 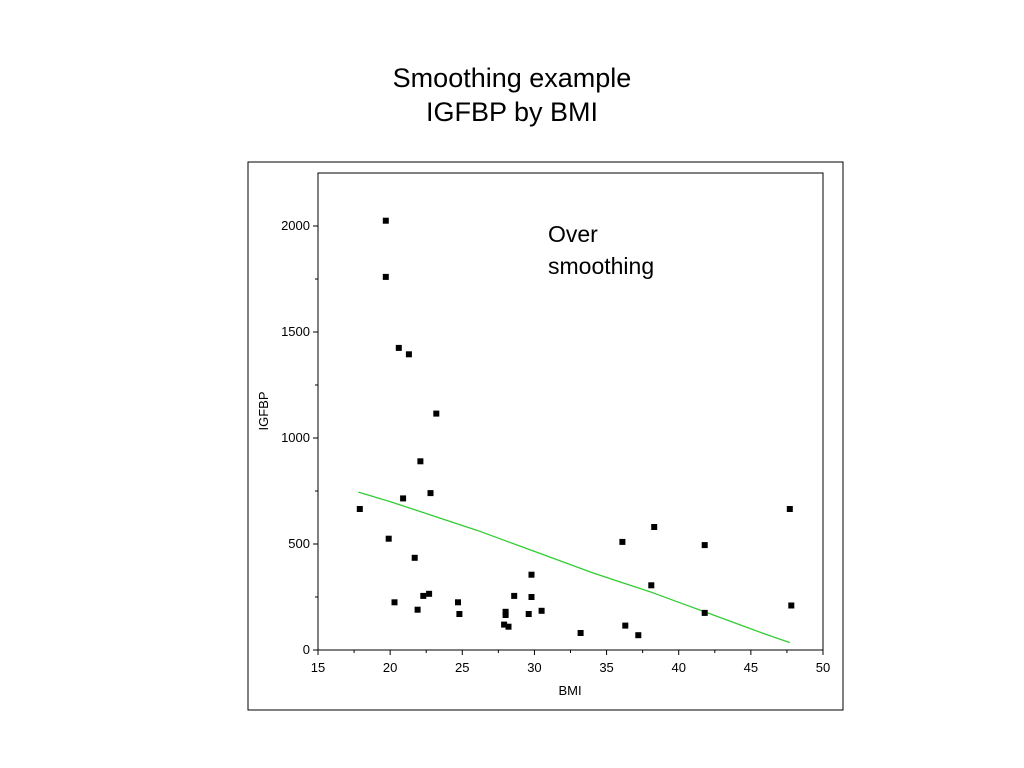 I want to click on chart-title-line-2: IGFBP by BMI, so click(x=512, y=112).